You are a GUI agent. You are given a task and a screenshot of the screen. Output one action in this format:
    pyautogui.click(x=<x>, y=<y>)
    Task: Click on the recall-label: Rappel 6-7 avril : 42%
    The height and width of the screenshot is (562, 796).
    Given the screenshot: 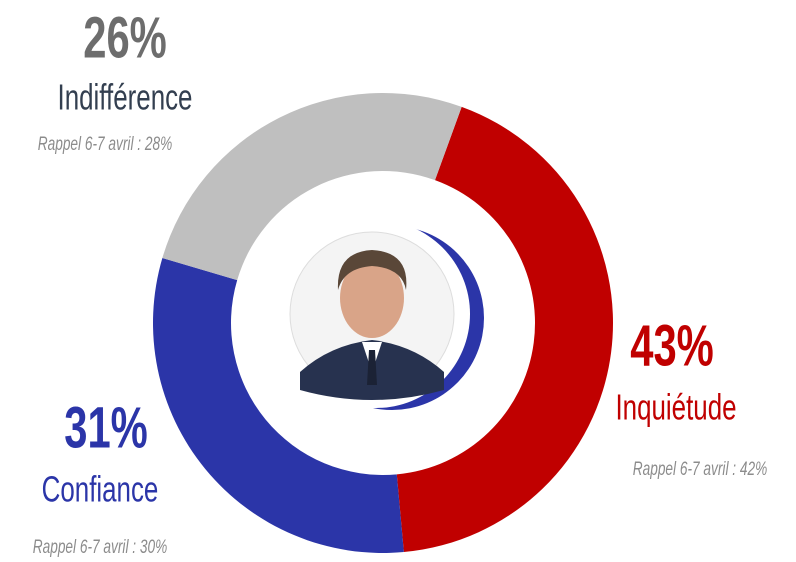 What is the action you would take?
    pyautogui.click(x=700, y=469)
    